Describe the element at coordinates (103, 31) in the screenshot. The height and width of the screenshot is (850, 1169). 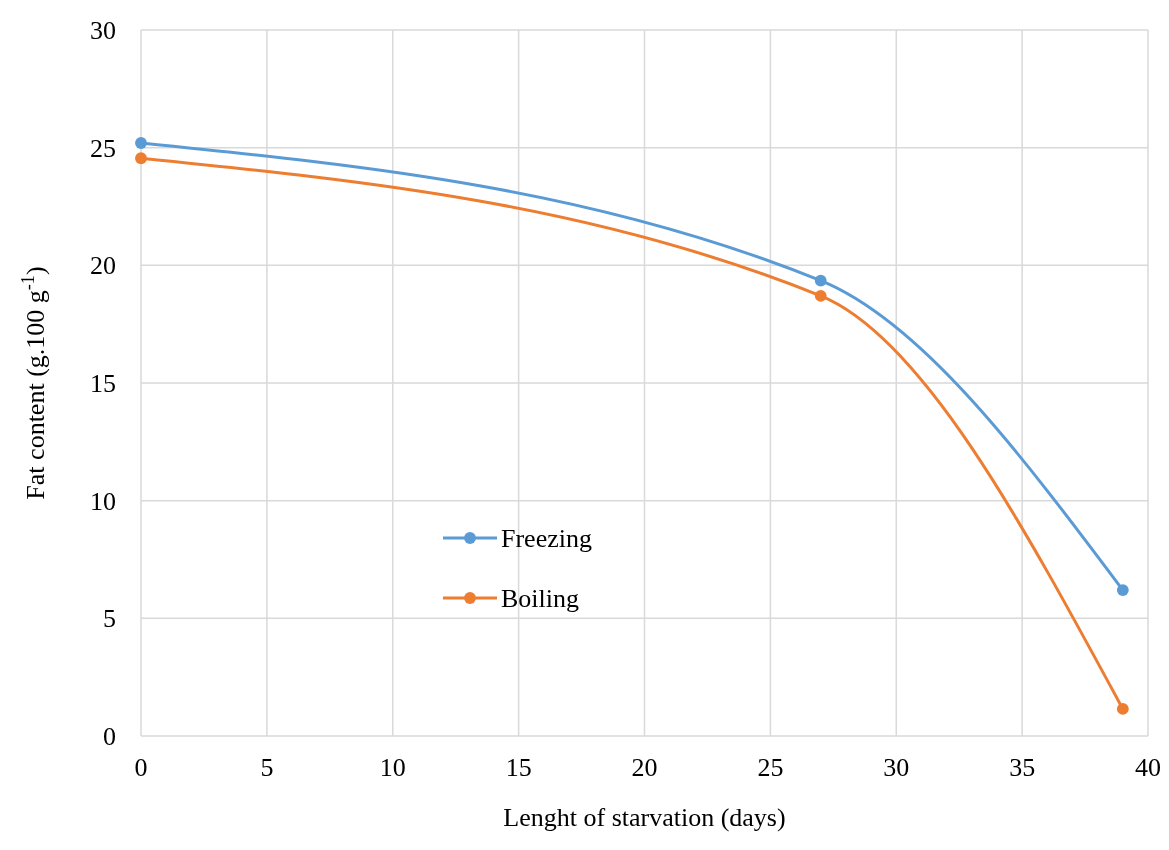
I see `y-tick-label: 30` at that location.